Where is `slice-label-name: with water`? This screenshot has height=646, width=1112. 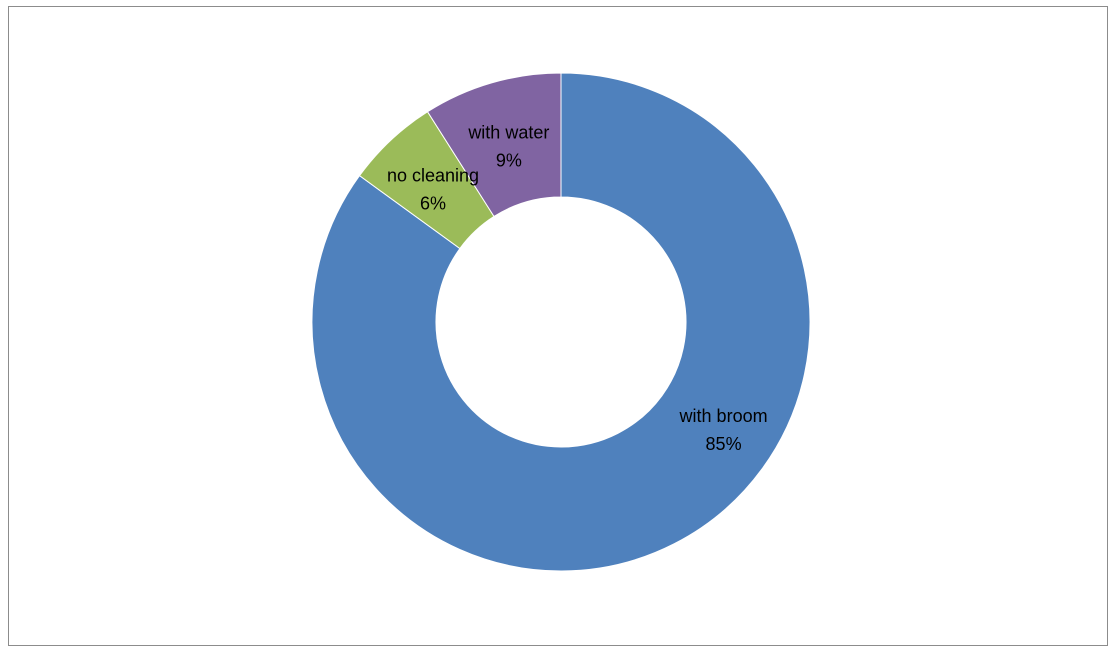 slice-label-name: with water is located at coordinates (508, 132).